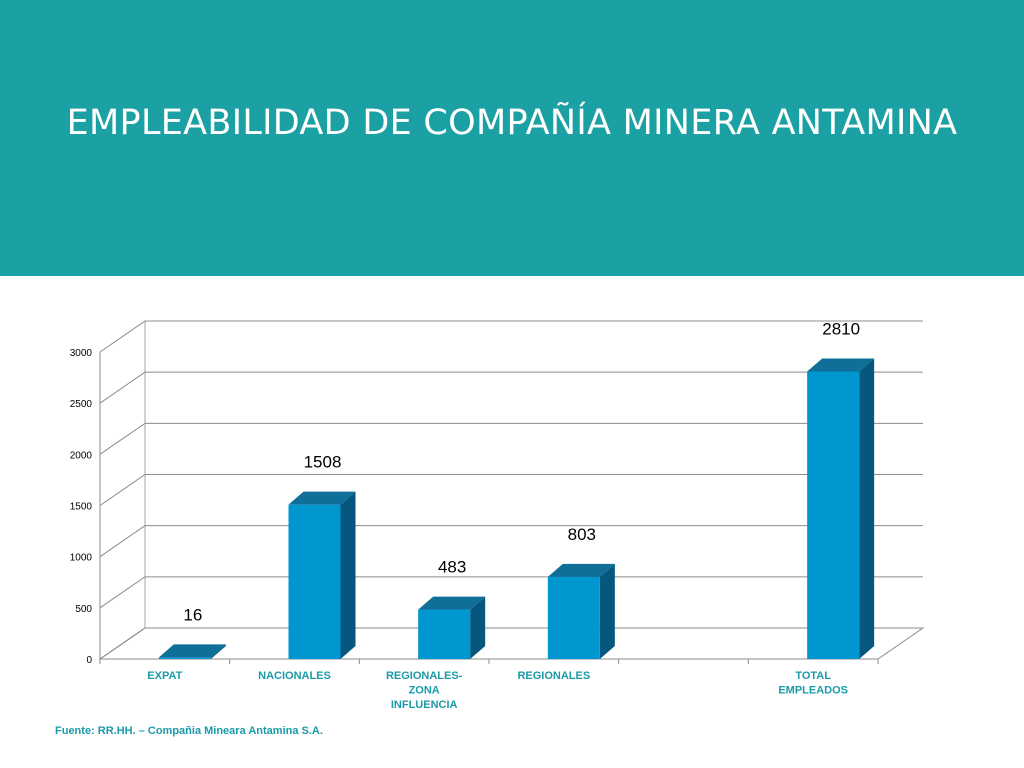  I want to click on y-tick-label: 3000, so click(81, 353).